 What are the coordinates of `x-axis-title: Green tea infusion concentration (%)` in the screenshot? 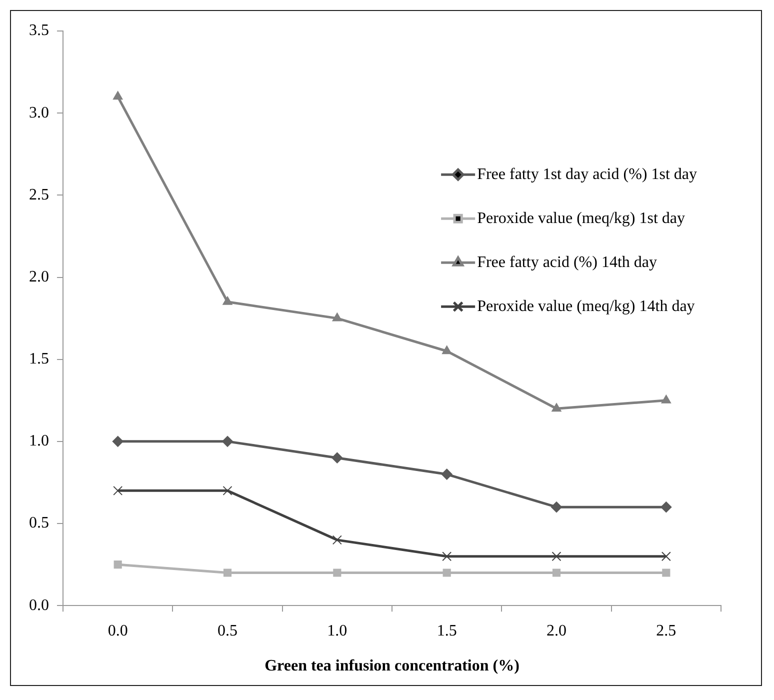 It's located at (392, 666).